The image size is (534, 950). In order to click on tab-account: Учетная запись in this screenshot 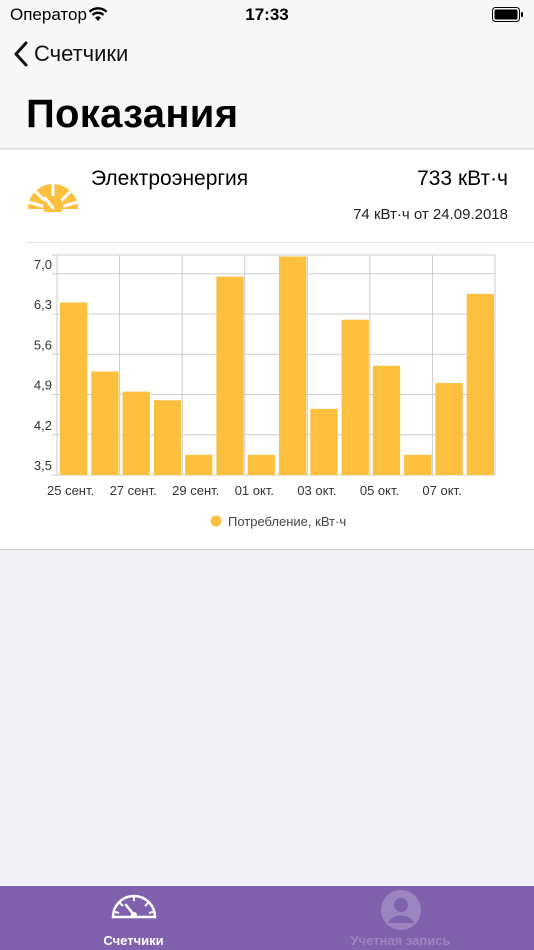, I will do `click(400, 918)`.